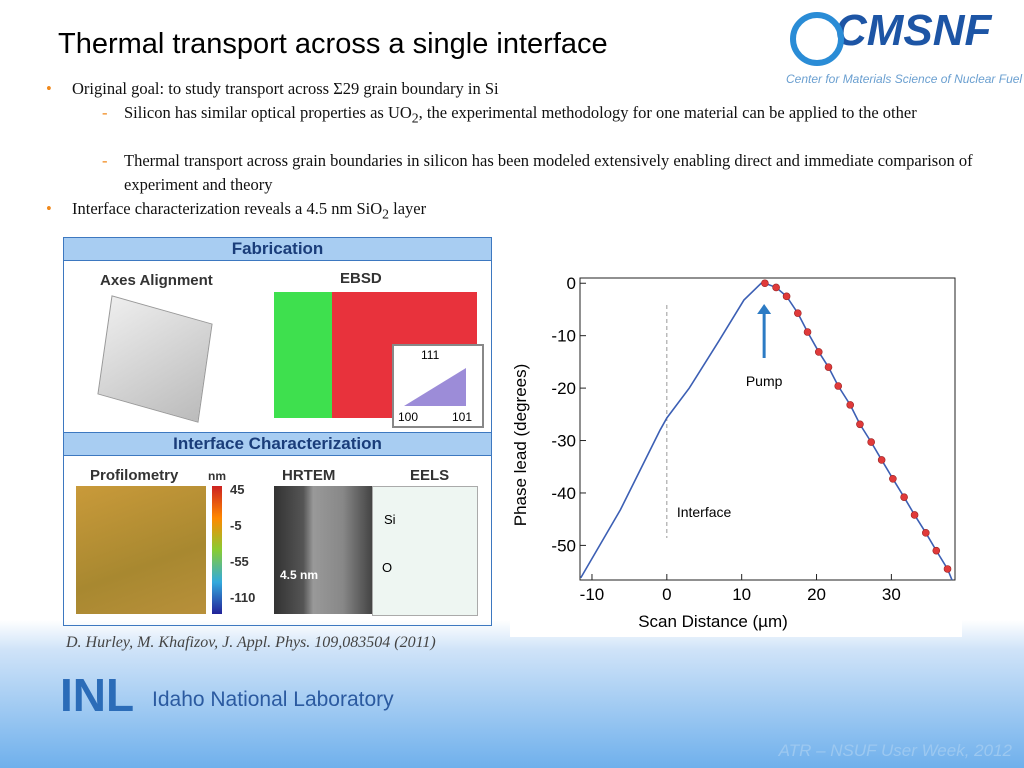 The width and height of the screenshot is (1024, 768). What do you see at coordinates (571, 283) in the screenshot?
I see `y-tick-label: 0` at bounding box center [571, 283].